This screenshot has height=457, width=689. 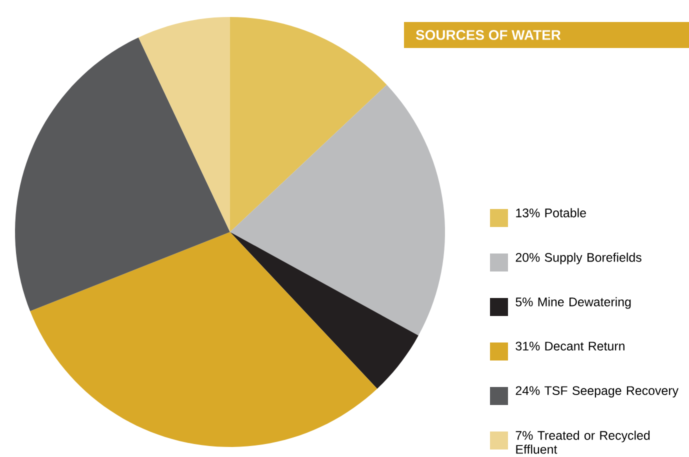 What do you see at coordinates (573, 303) in the screenshot?
I see `legend-label: 5% Mine Dewatering` at bounding box center [573, 303].